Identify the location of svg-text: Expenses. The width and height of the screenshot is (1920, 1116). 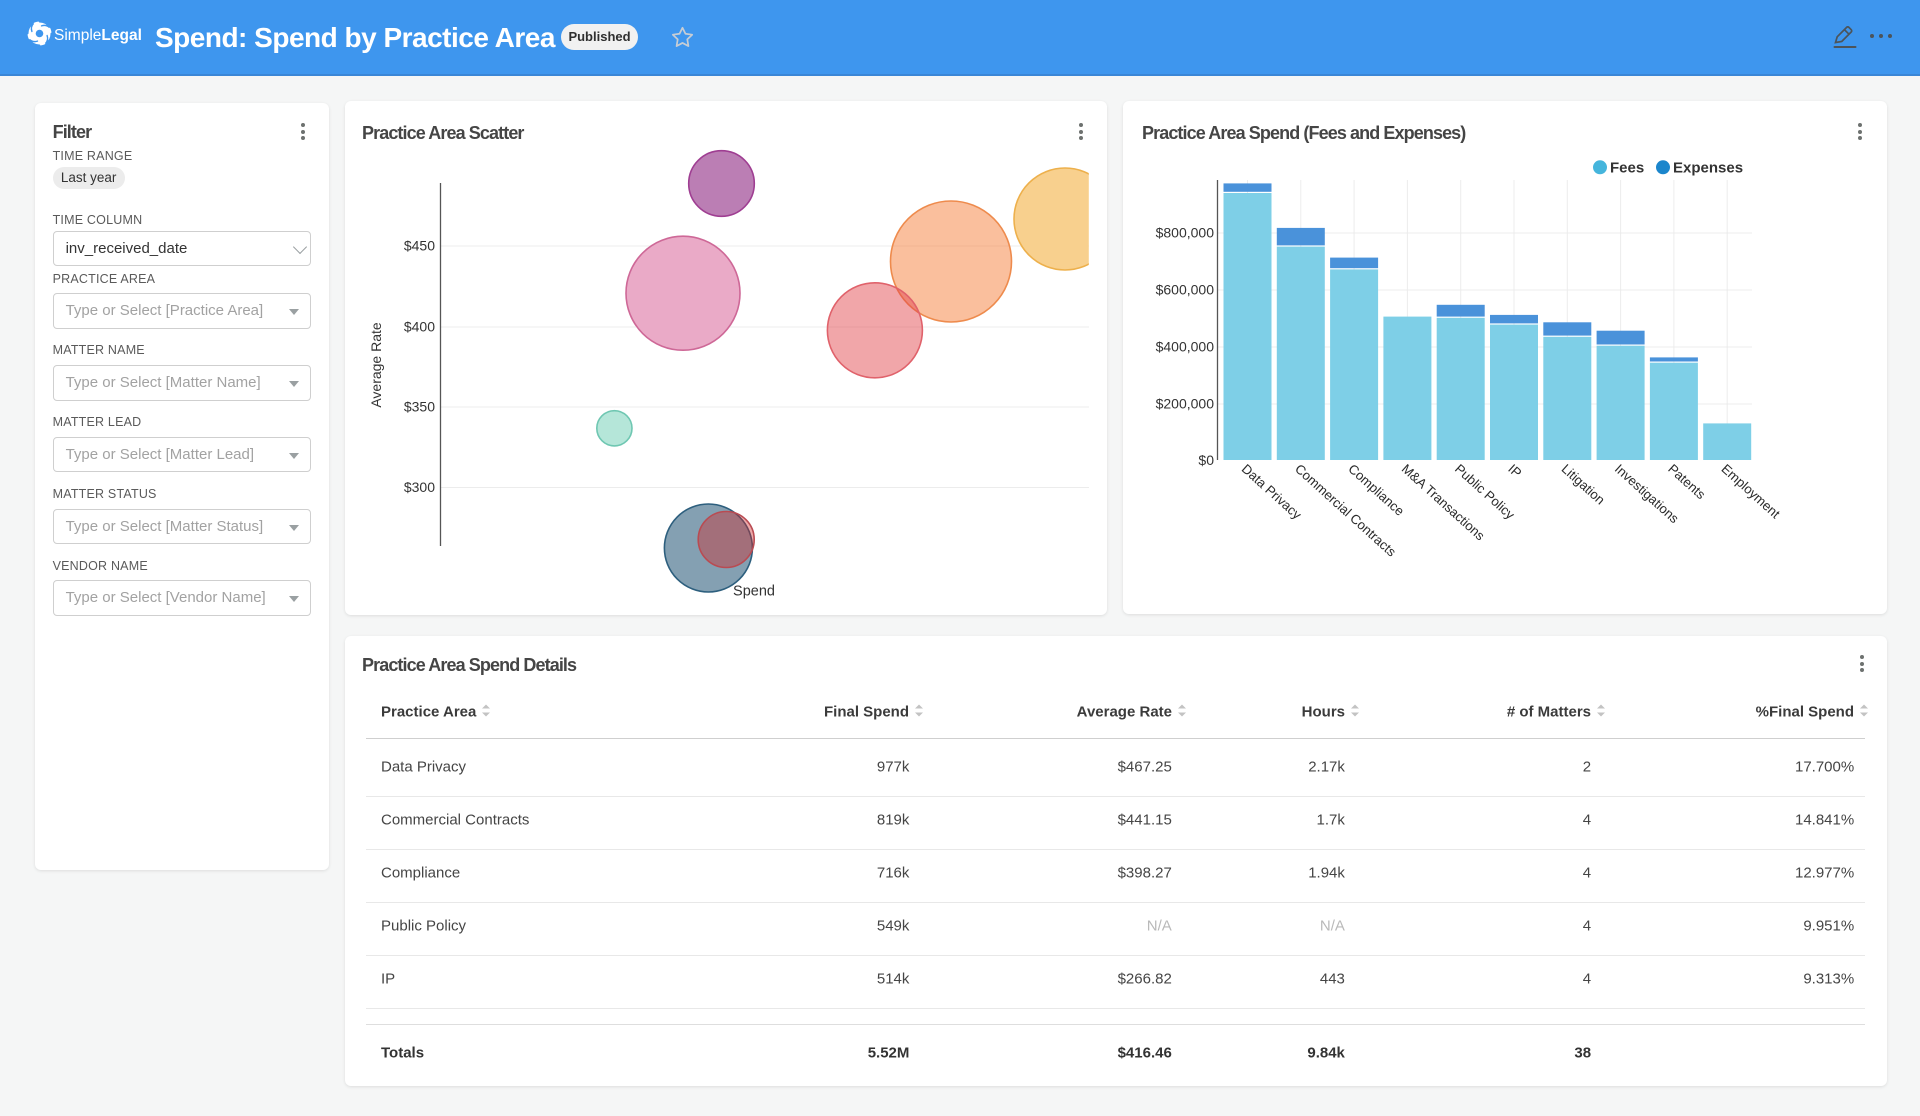
(1708, 168).